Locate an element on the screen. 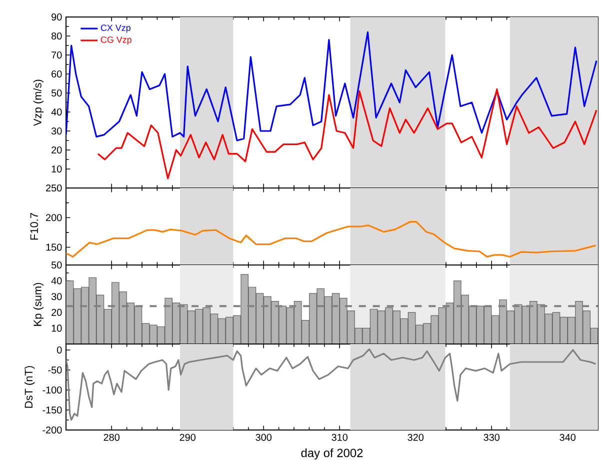 The height and width of the screenshot is (469, 611). x-tick-label: 310 is located at coordinates (340, 437).